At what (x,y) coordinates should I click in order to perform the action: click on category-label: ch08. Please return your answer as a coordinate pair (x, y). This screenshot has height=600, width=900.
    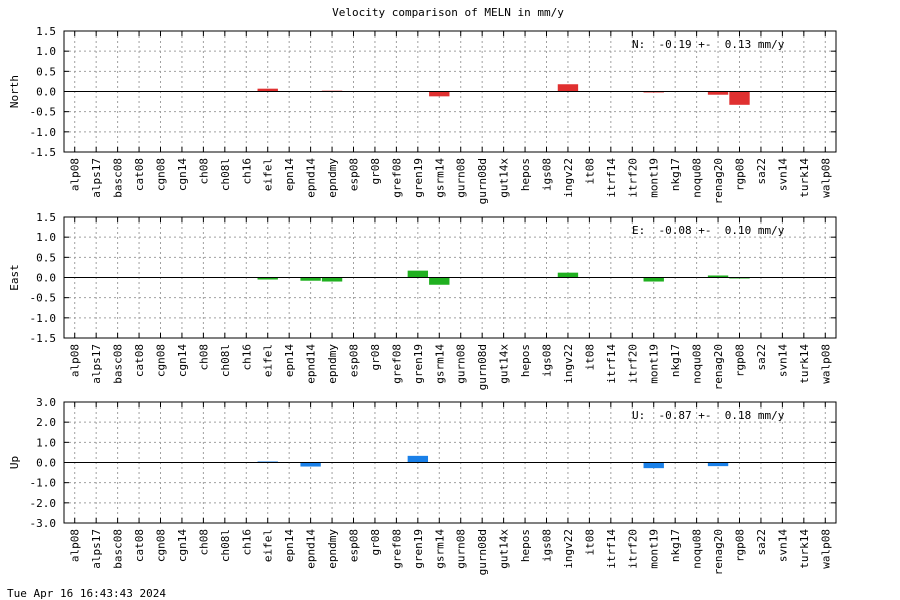
    Looking at the image, I should click on (203, 171).